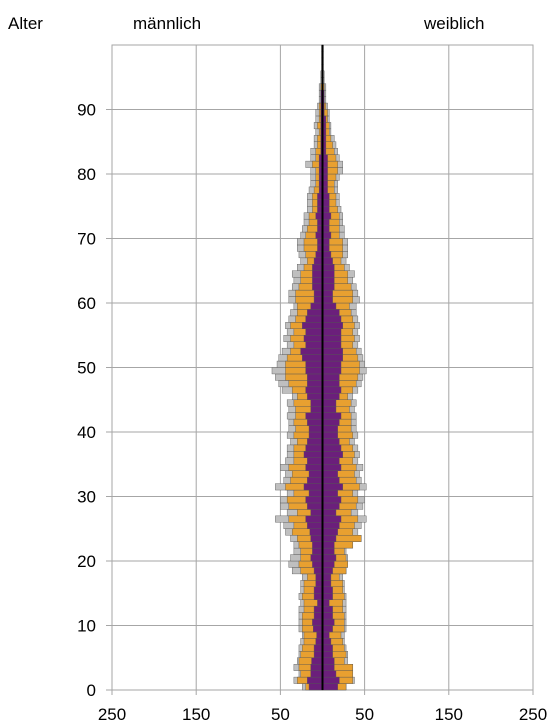  Describe the element at coordinates (86, 110) in the screenshot. I see `y-tick-label-9: 90` at that location.